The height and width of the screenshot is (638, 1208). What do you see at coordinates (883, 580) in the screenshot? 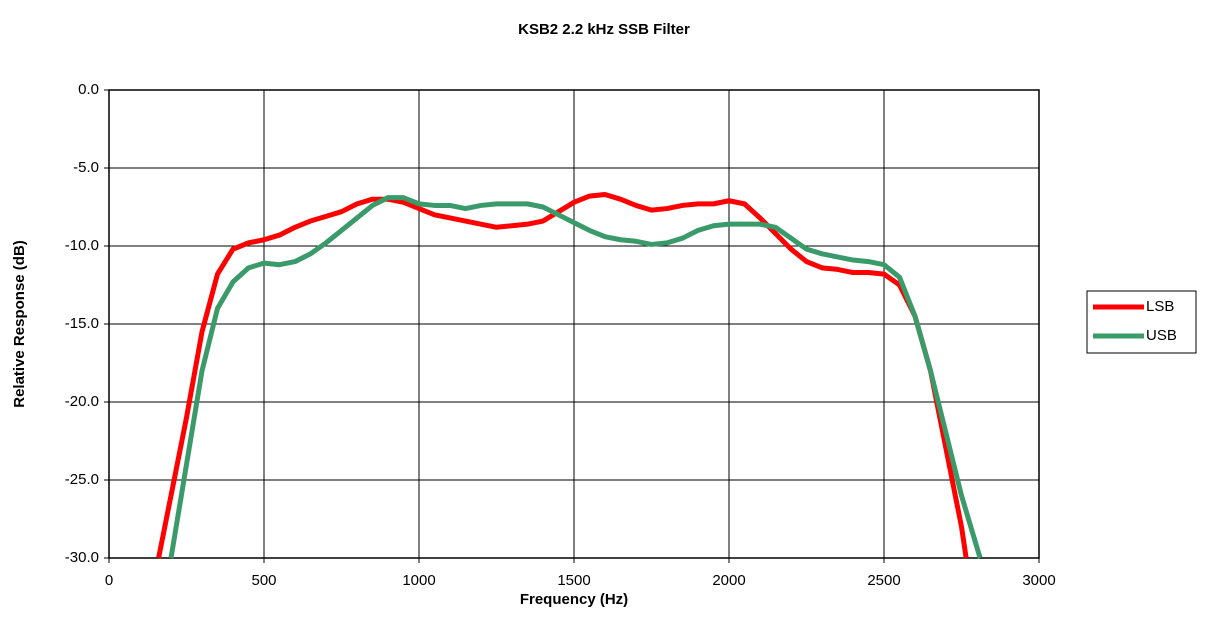
I see `x-tick-label: 2500` at bounding box center [883, 580].